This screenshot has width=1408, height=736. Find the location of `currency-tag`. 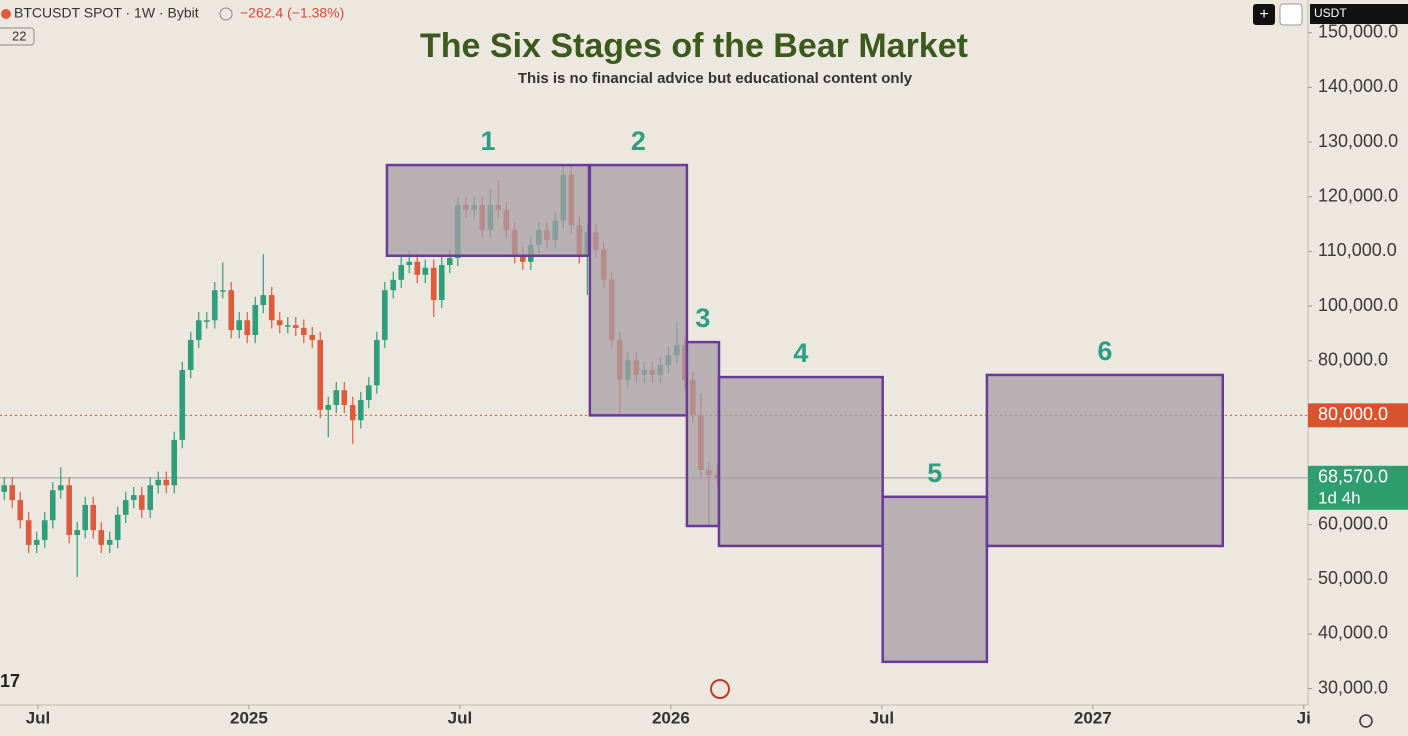

currency-tag is located at coordinates (1359, 14).